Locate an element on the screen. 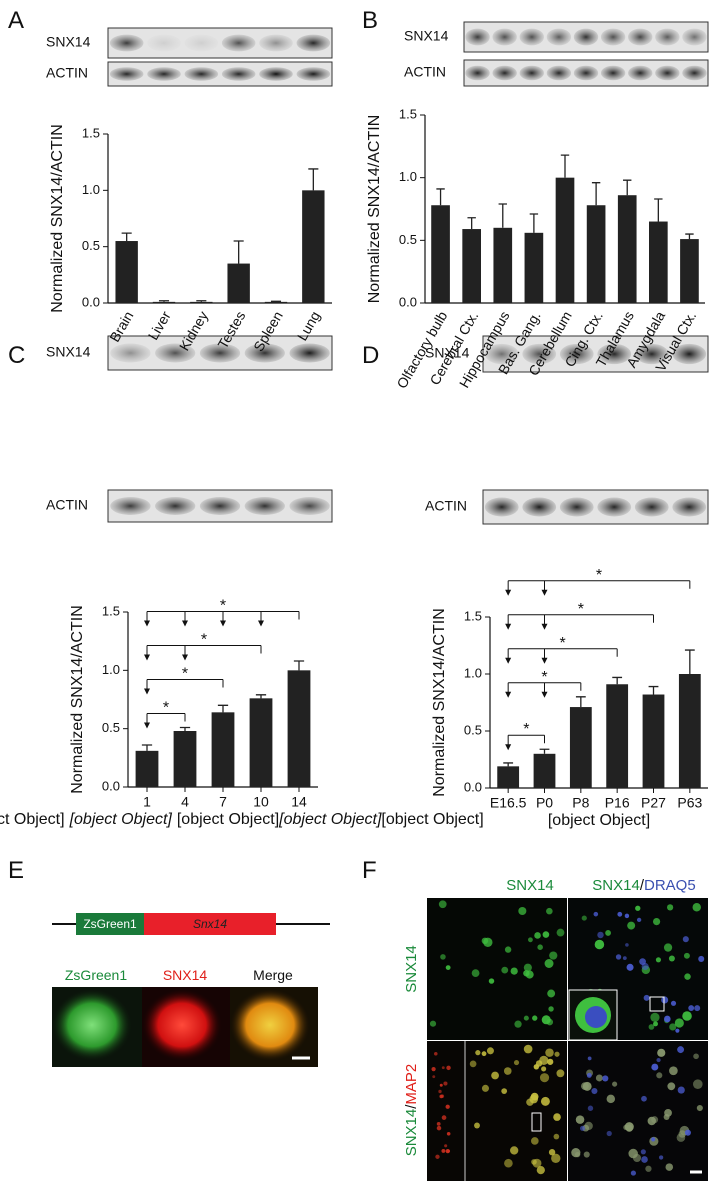  zoom-box is located at coordinates (536, 1122).